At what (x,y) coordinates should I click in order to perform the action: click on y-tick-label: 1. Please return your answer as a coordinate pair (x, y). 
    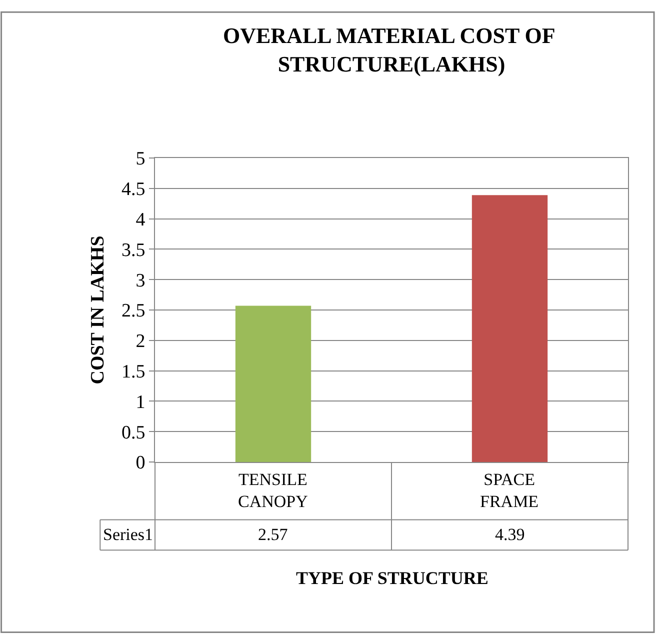
    Looking at the image, I should click on (141, 402).